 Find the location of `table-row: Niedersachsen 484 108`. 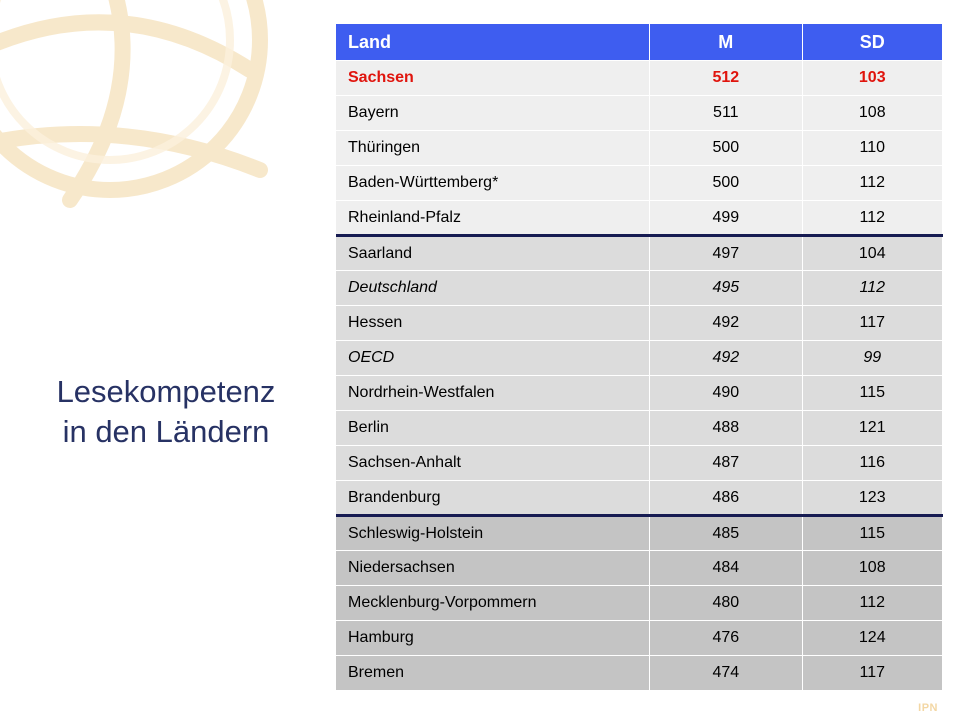

table-row: Niedersachsen 484 108 is located at coordinates (640, 568).